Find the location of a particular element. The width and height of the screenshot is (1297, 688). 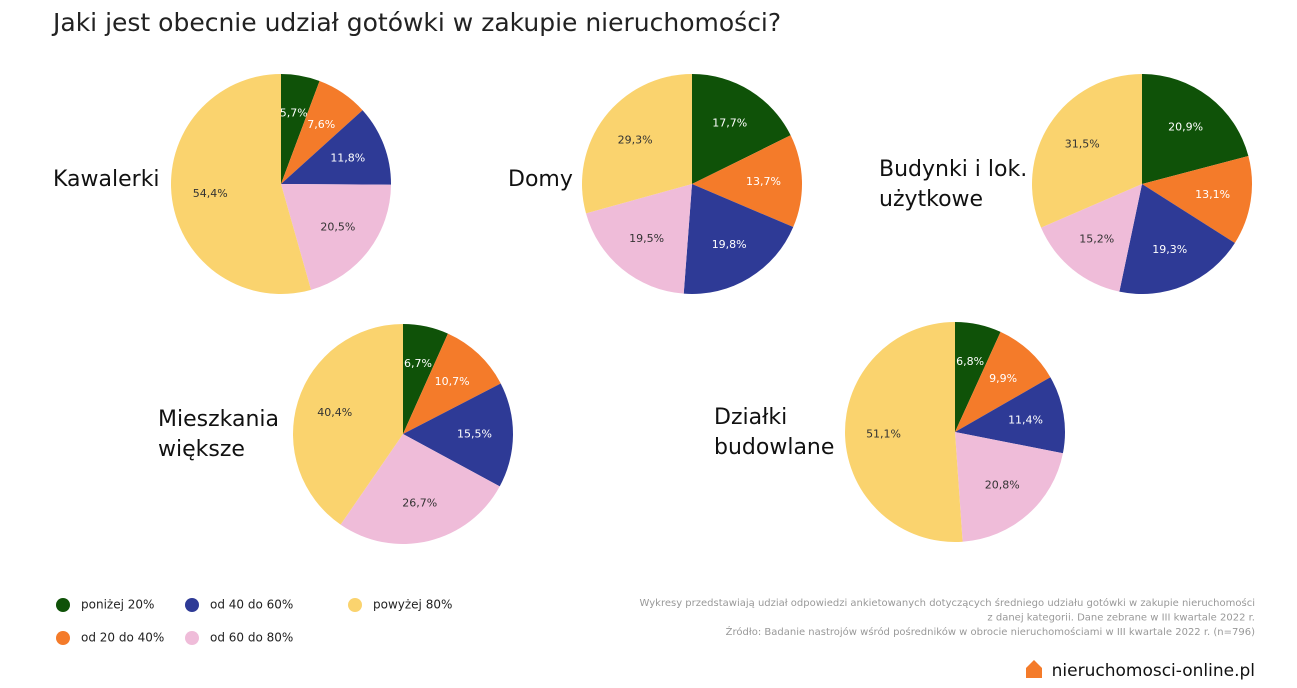

slice-label: 6,7% is located at coordinates (418, 363).